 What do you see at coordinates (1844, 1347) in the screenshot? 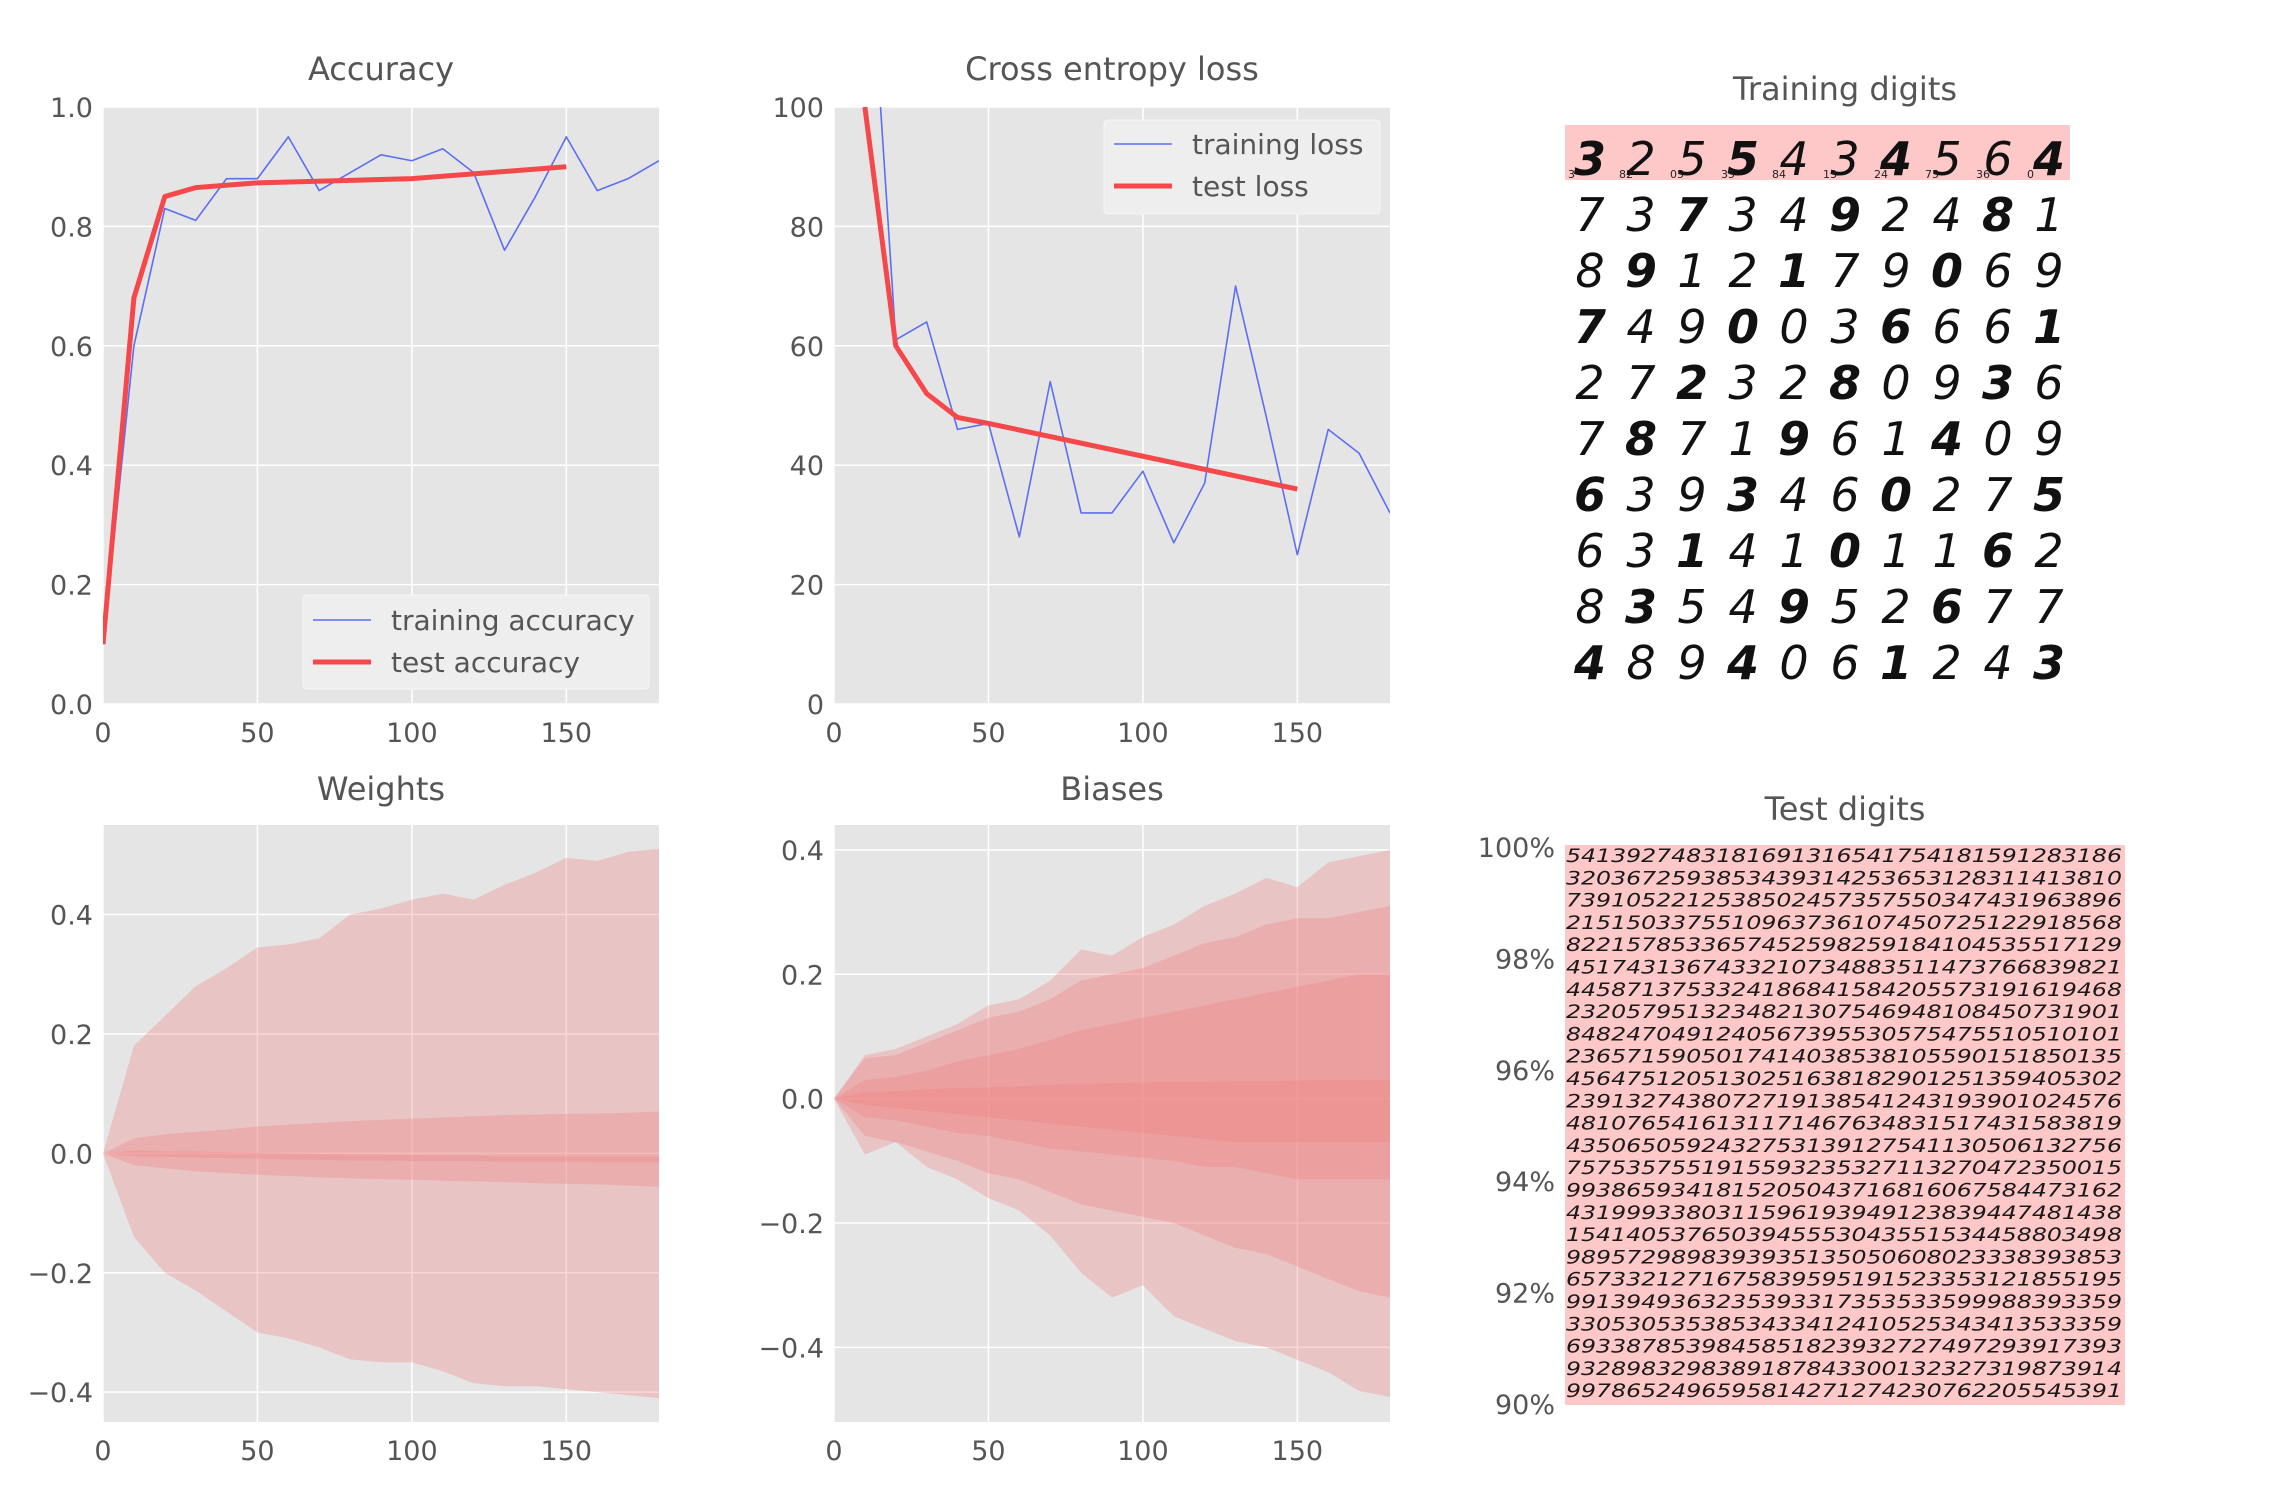
I see `test-digit-row: 6933878539845851823932727497293917393` at bounding box center [1844, 1347].